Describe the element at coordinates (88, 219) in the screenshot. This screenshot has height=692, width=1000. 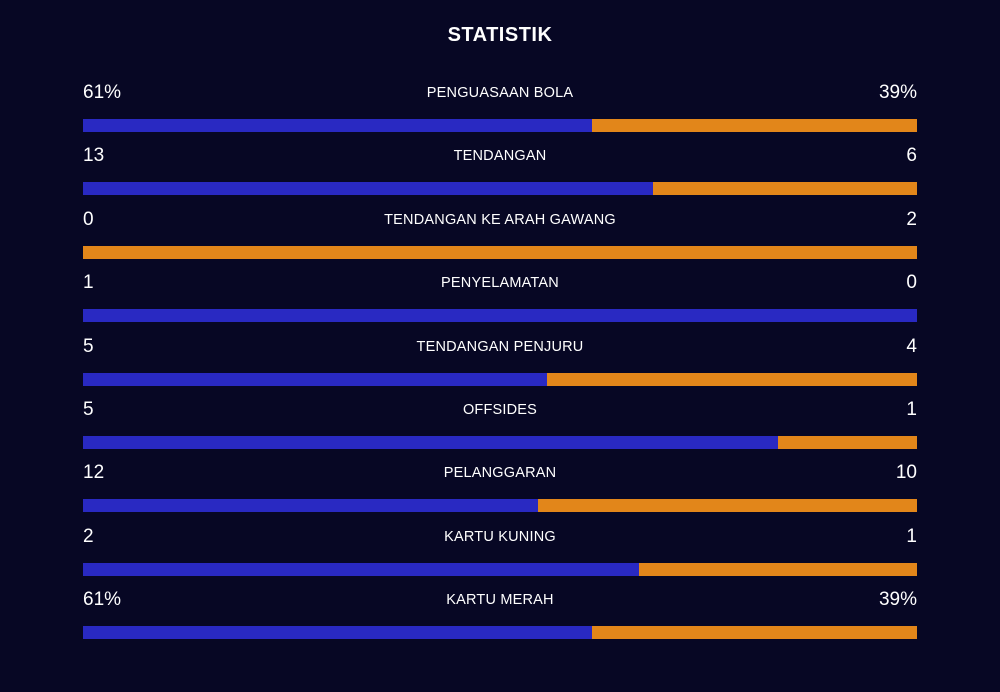
I see `home-value: 0` at that location.